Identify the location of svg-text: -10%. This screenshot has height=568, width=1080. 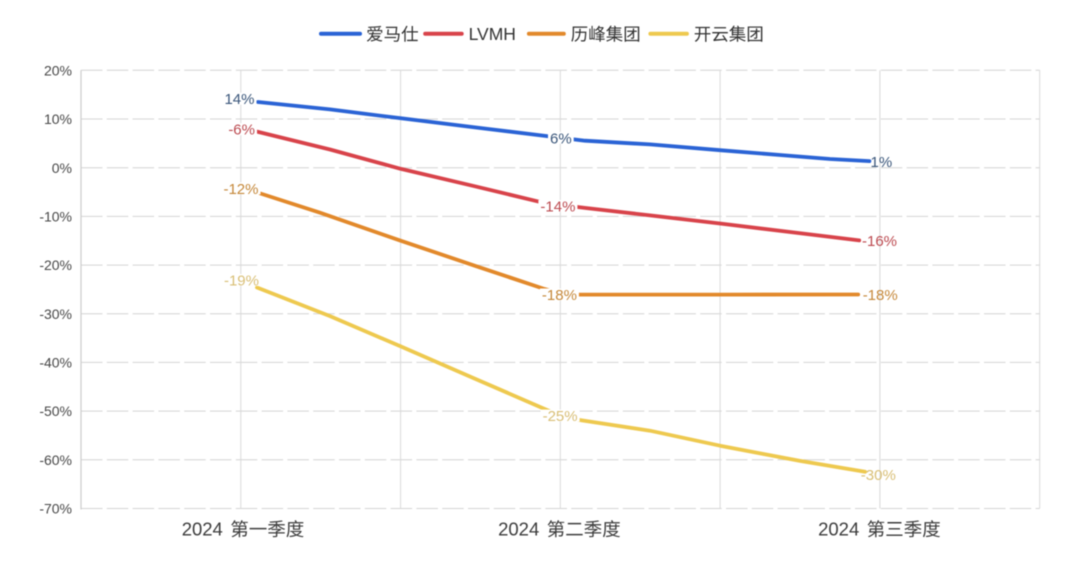
(55, 217).